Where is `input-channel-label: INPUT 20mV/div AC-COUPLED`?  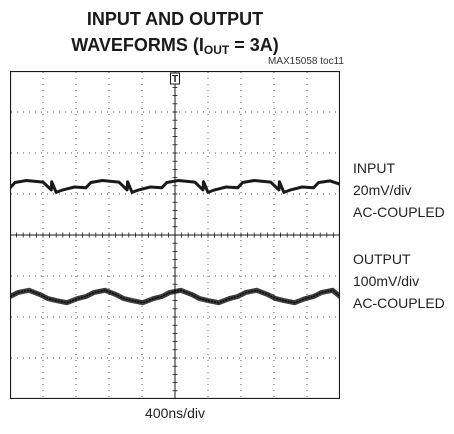 input-channel-label: INPUT 20mV/div AC-COUPLED is located at coordinates (399, 190).